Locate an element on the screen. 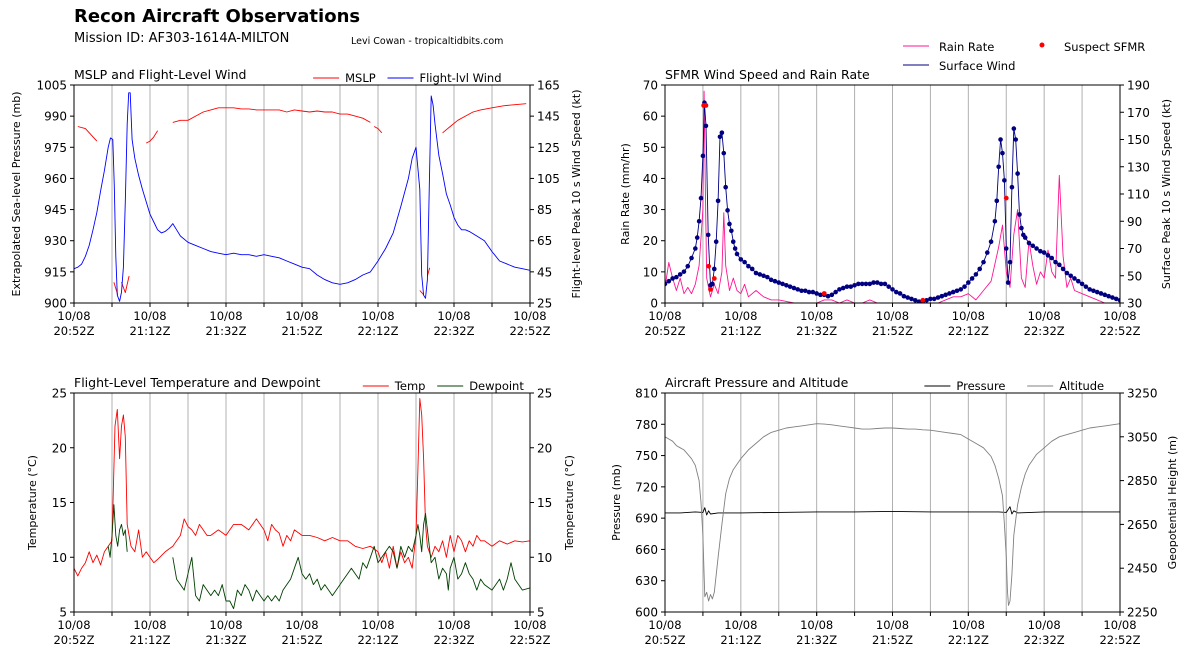 The height and width of the screenshot is (659, 1193). x-tick-label: 21:12Z is located at coordinates (740, 640).